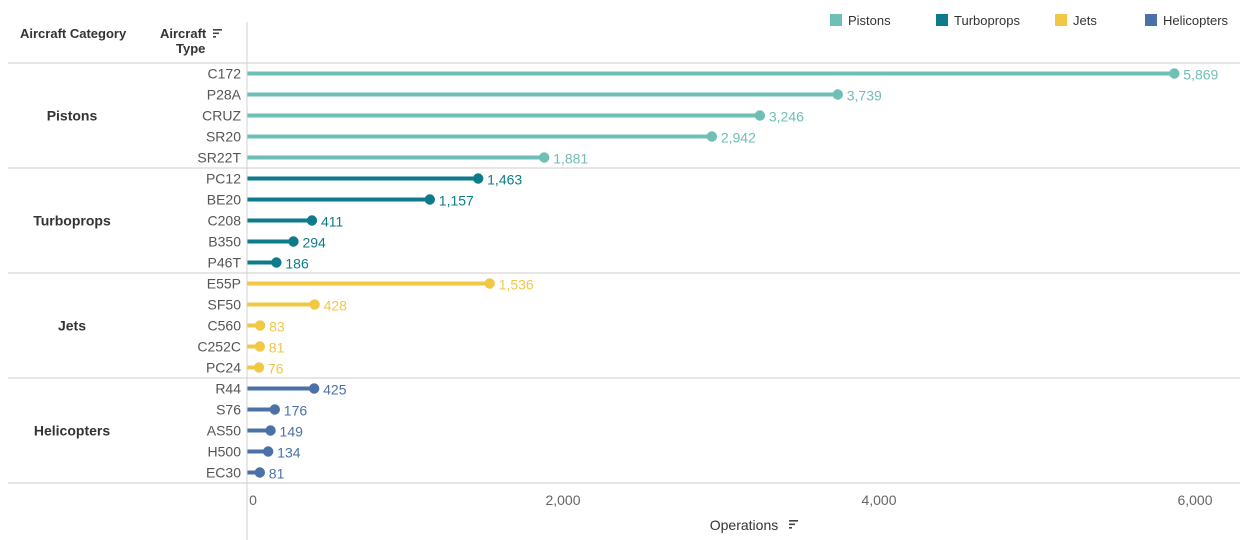  What do you see at coordinates (190, 48) in the screenshot?
I see `header-aircraft-type-line2: Type` at bounding box center [190, 48].